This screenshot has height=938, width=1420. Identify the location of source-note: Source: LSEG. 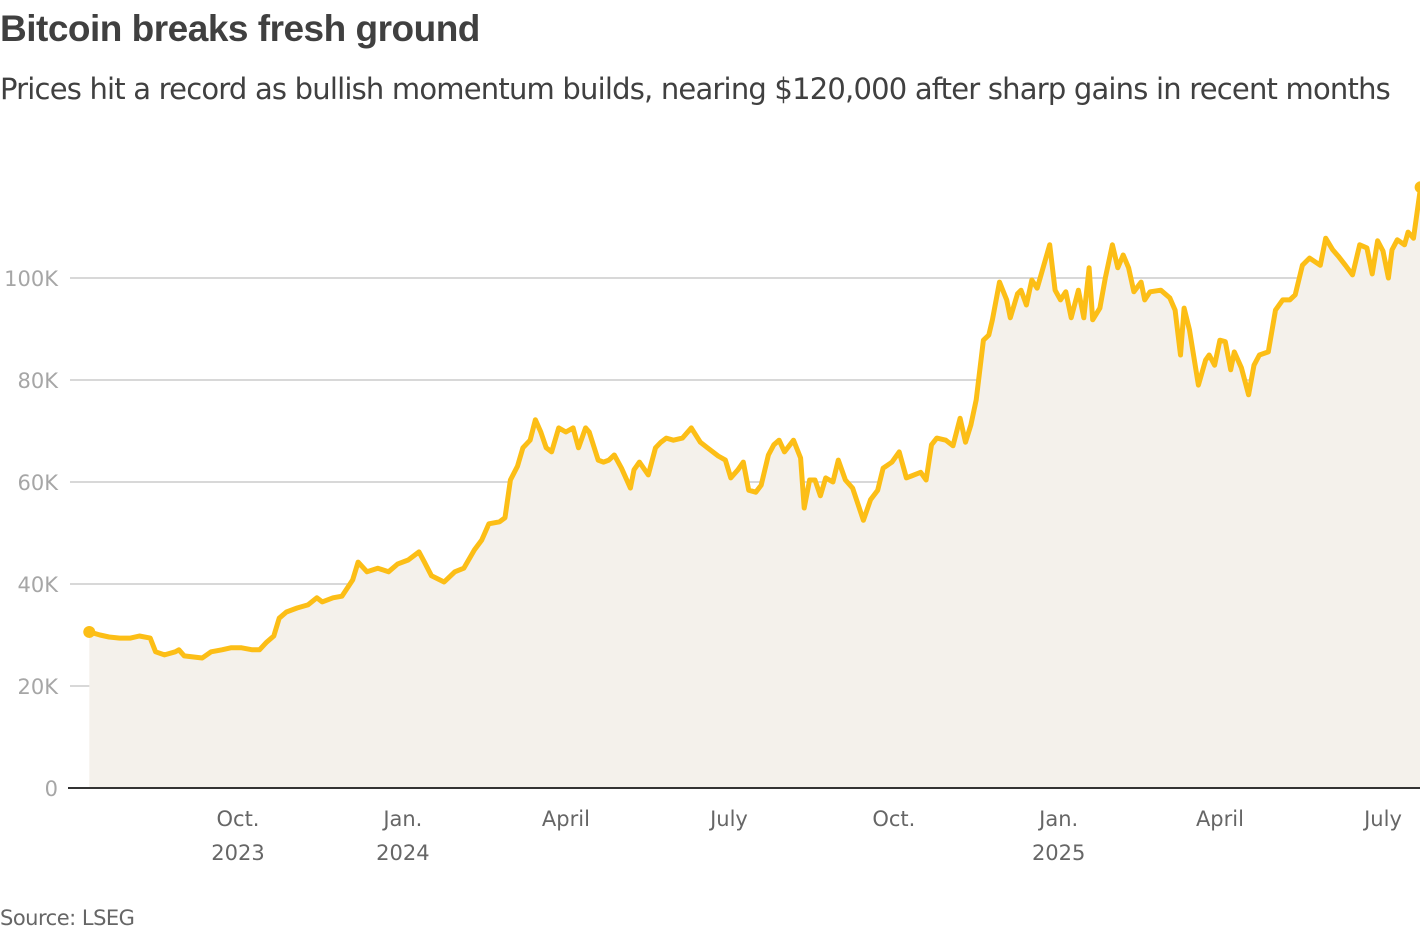
(67, 918).